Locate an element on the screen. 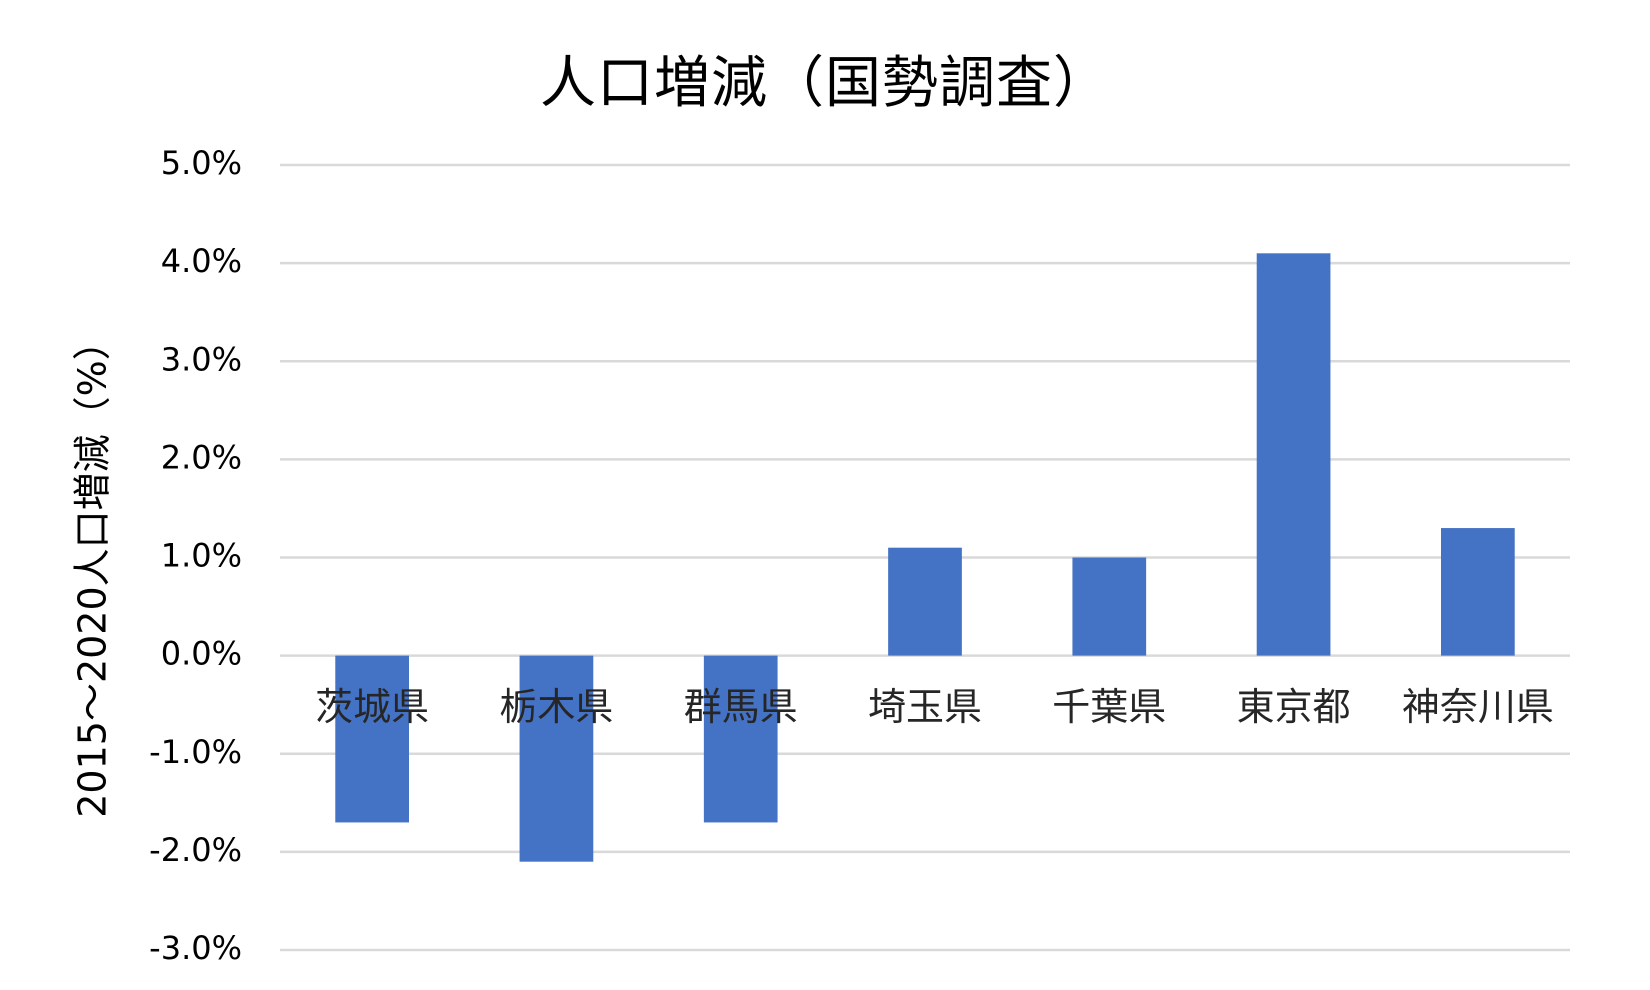  y-tick-label: 0.0% is located at coordinates (201, 654).